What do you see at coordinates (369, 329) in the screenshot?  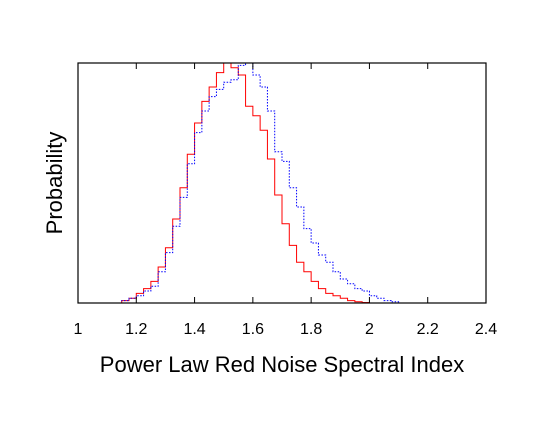 I see `x-tick-label: 2` at bounding box center [369, 329].